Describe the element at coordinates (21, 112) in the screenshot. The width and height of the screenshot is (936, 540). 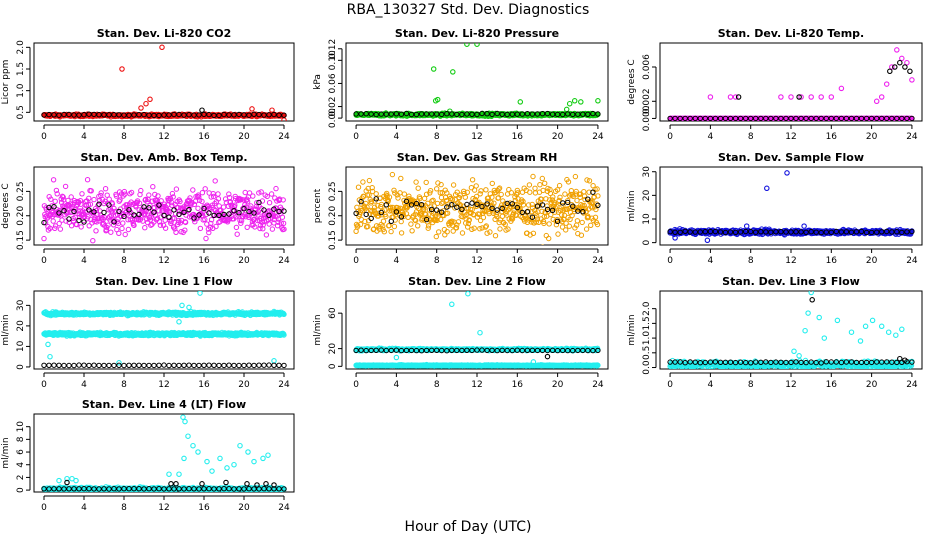
I see `y-tick-label: 0.5` at that location.